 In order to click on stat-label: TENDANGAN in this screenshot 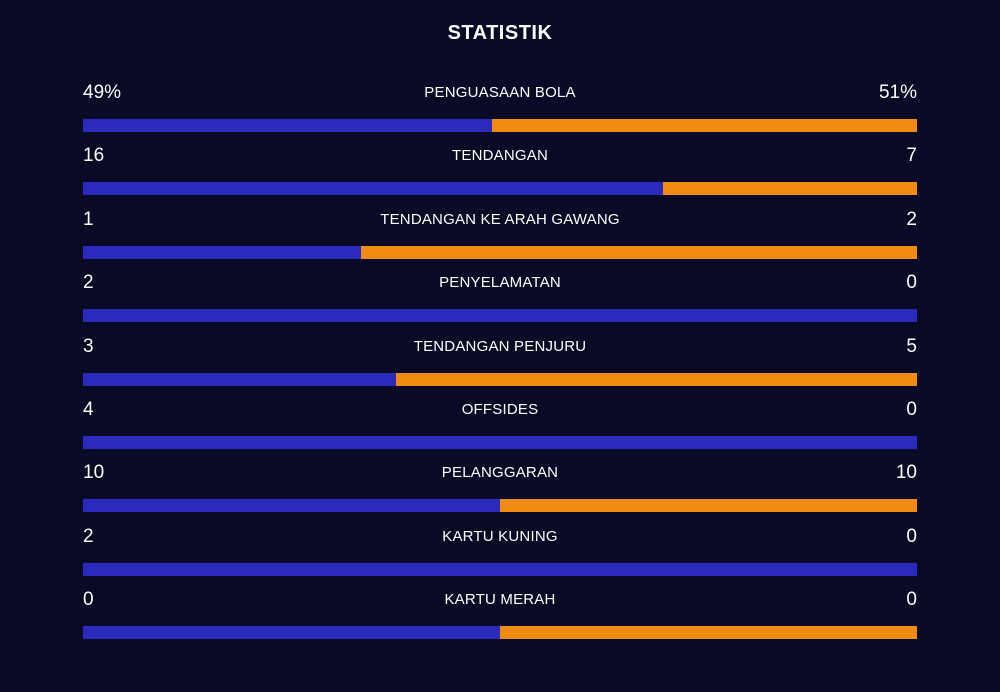, I will do `click(500, 156)`.